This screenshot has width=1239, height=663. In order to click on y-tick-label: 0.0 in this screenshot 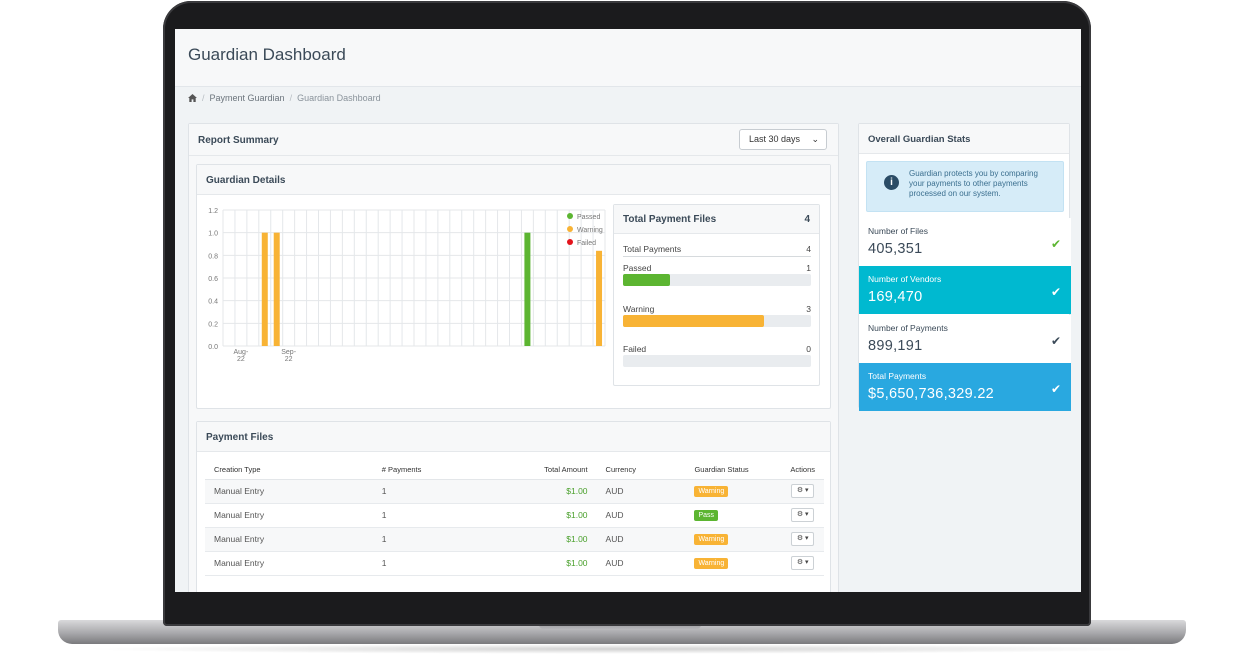, I will do `click(213, 347)`.